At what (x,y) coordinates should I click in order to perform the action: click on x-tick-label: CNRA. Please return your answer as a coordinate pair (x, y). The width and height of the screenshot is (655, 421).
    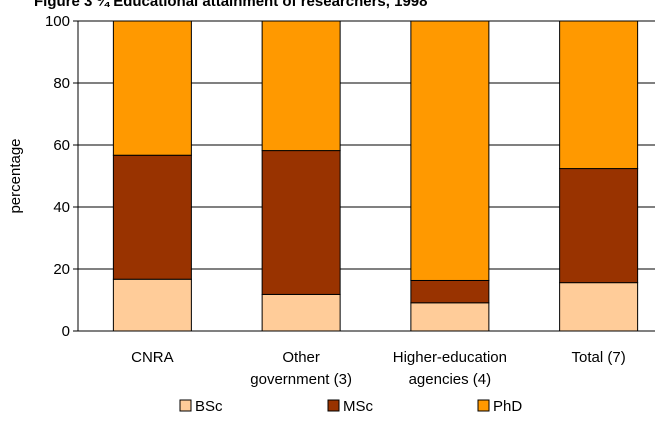
    Looking at the image, I should click on (152, 357).